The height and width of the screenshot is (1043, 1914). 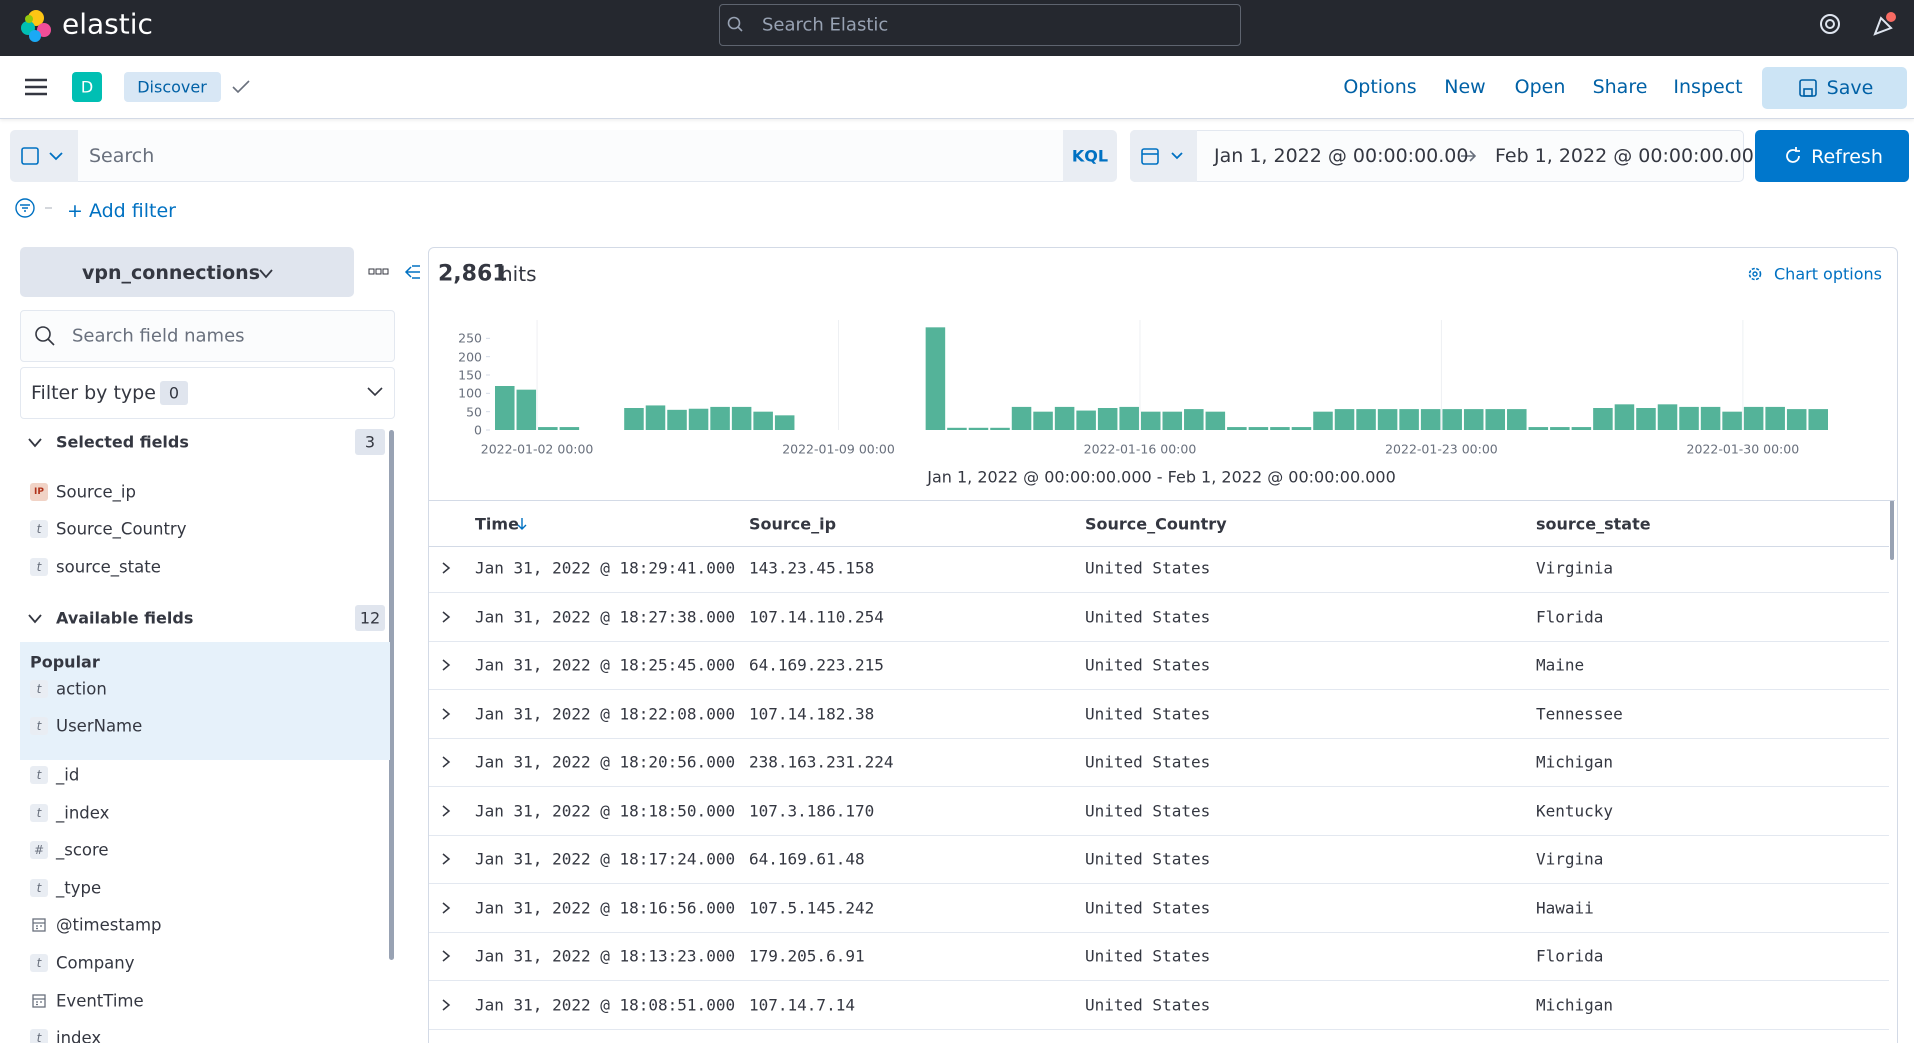 What do you see at coordinates (470, 375) in the screenshot?
I see `y-tick-label: 150` at bounding box center [470, 375].